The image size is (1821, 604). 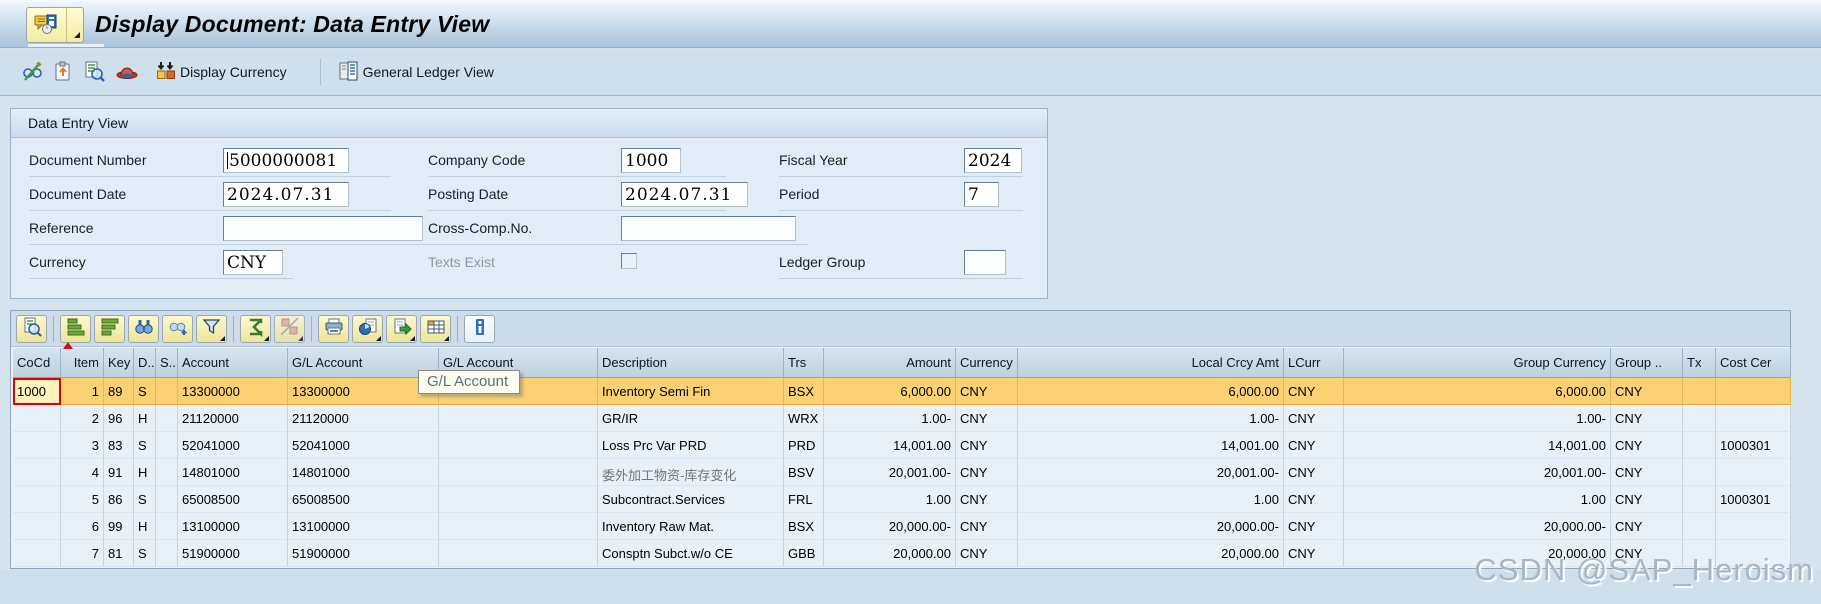 I want to click on object-menu-dropdown, so click(x=75, y=25).